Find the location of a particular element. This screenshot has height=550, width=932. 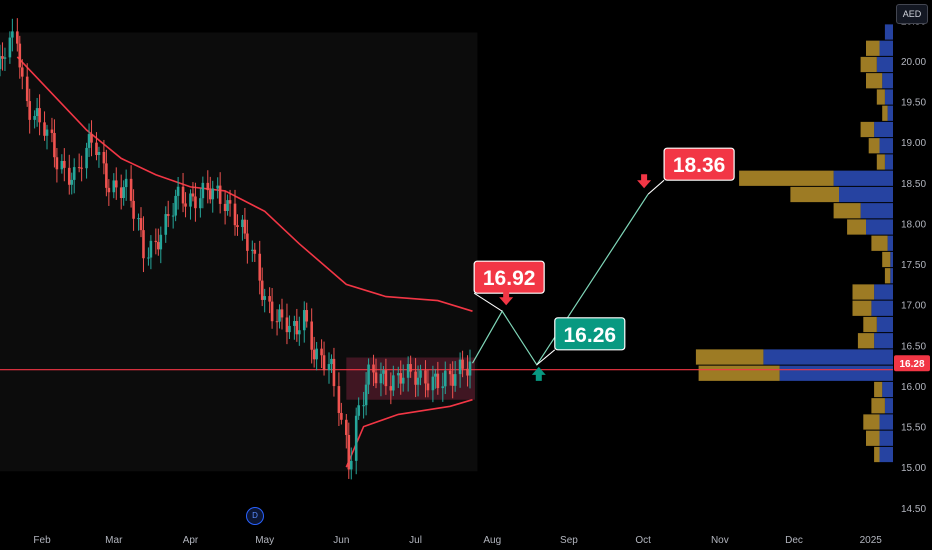

dividend-event-badge: D is located at coordinates (255, 516).